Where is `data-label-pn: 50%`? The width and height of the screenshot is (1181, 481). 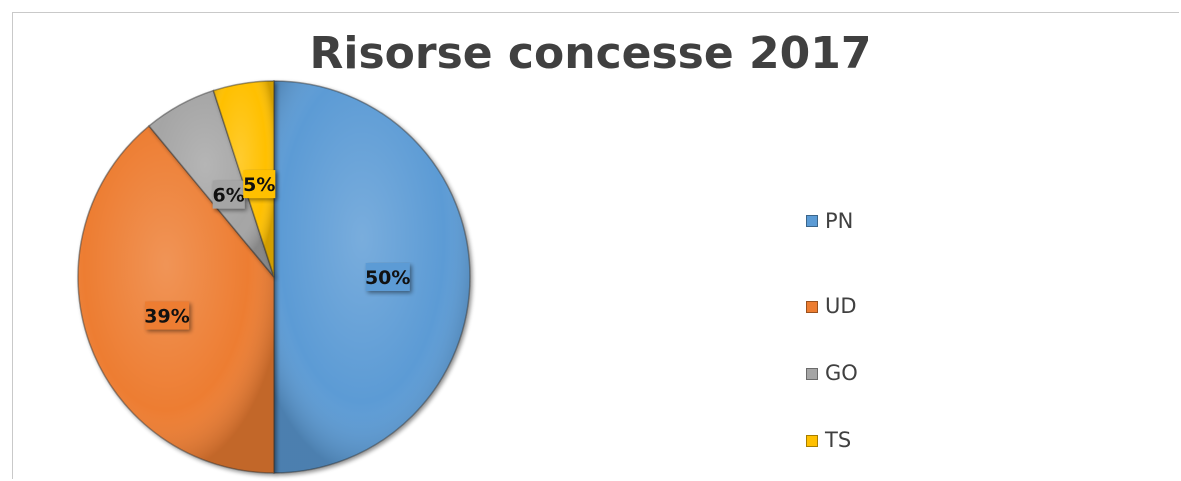 data-label-pn: 50% is located at coordinates (387, 277).